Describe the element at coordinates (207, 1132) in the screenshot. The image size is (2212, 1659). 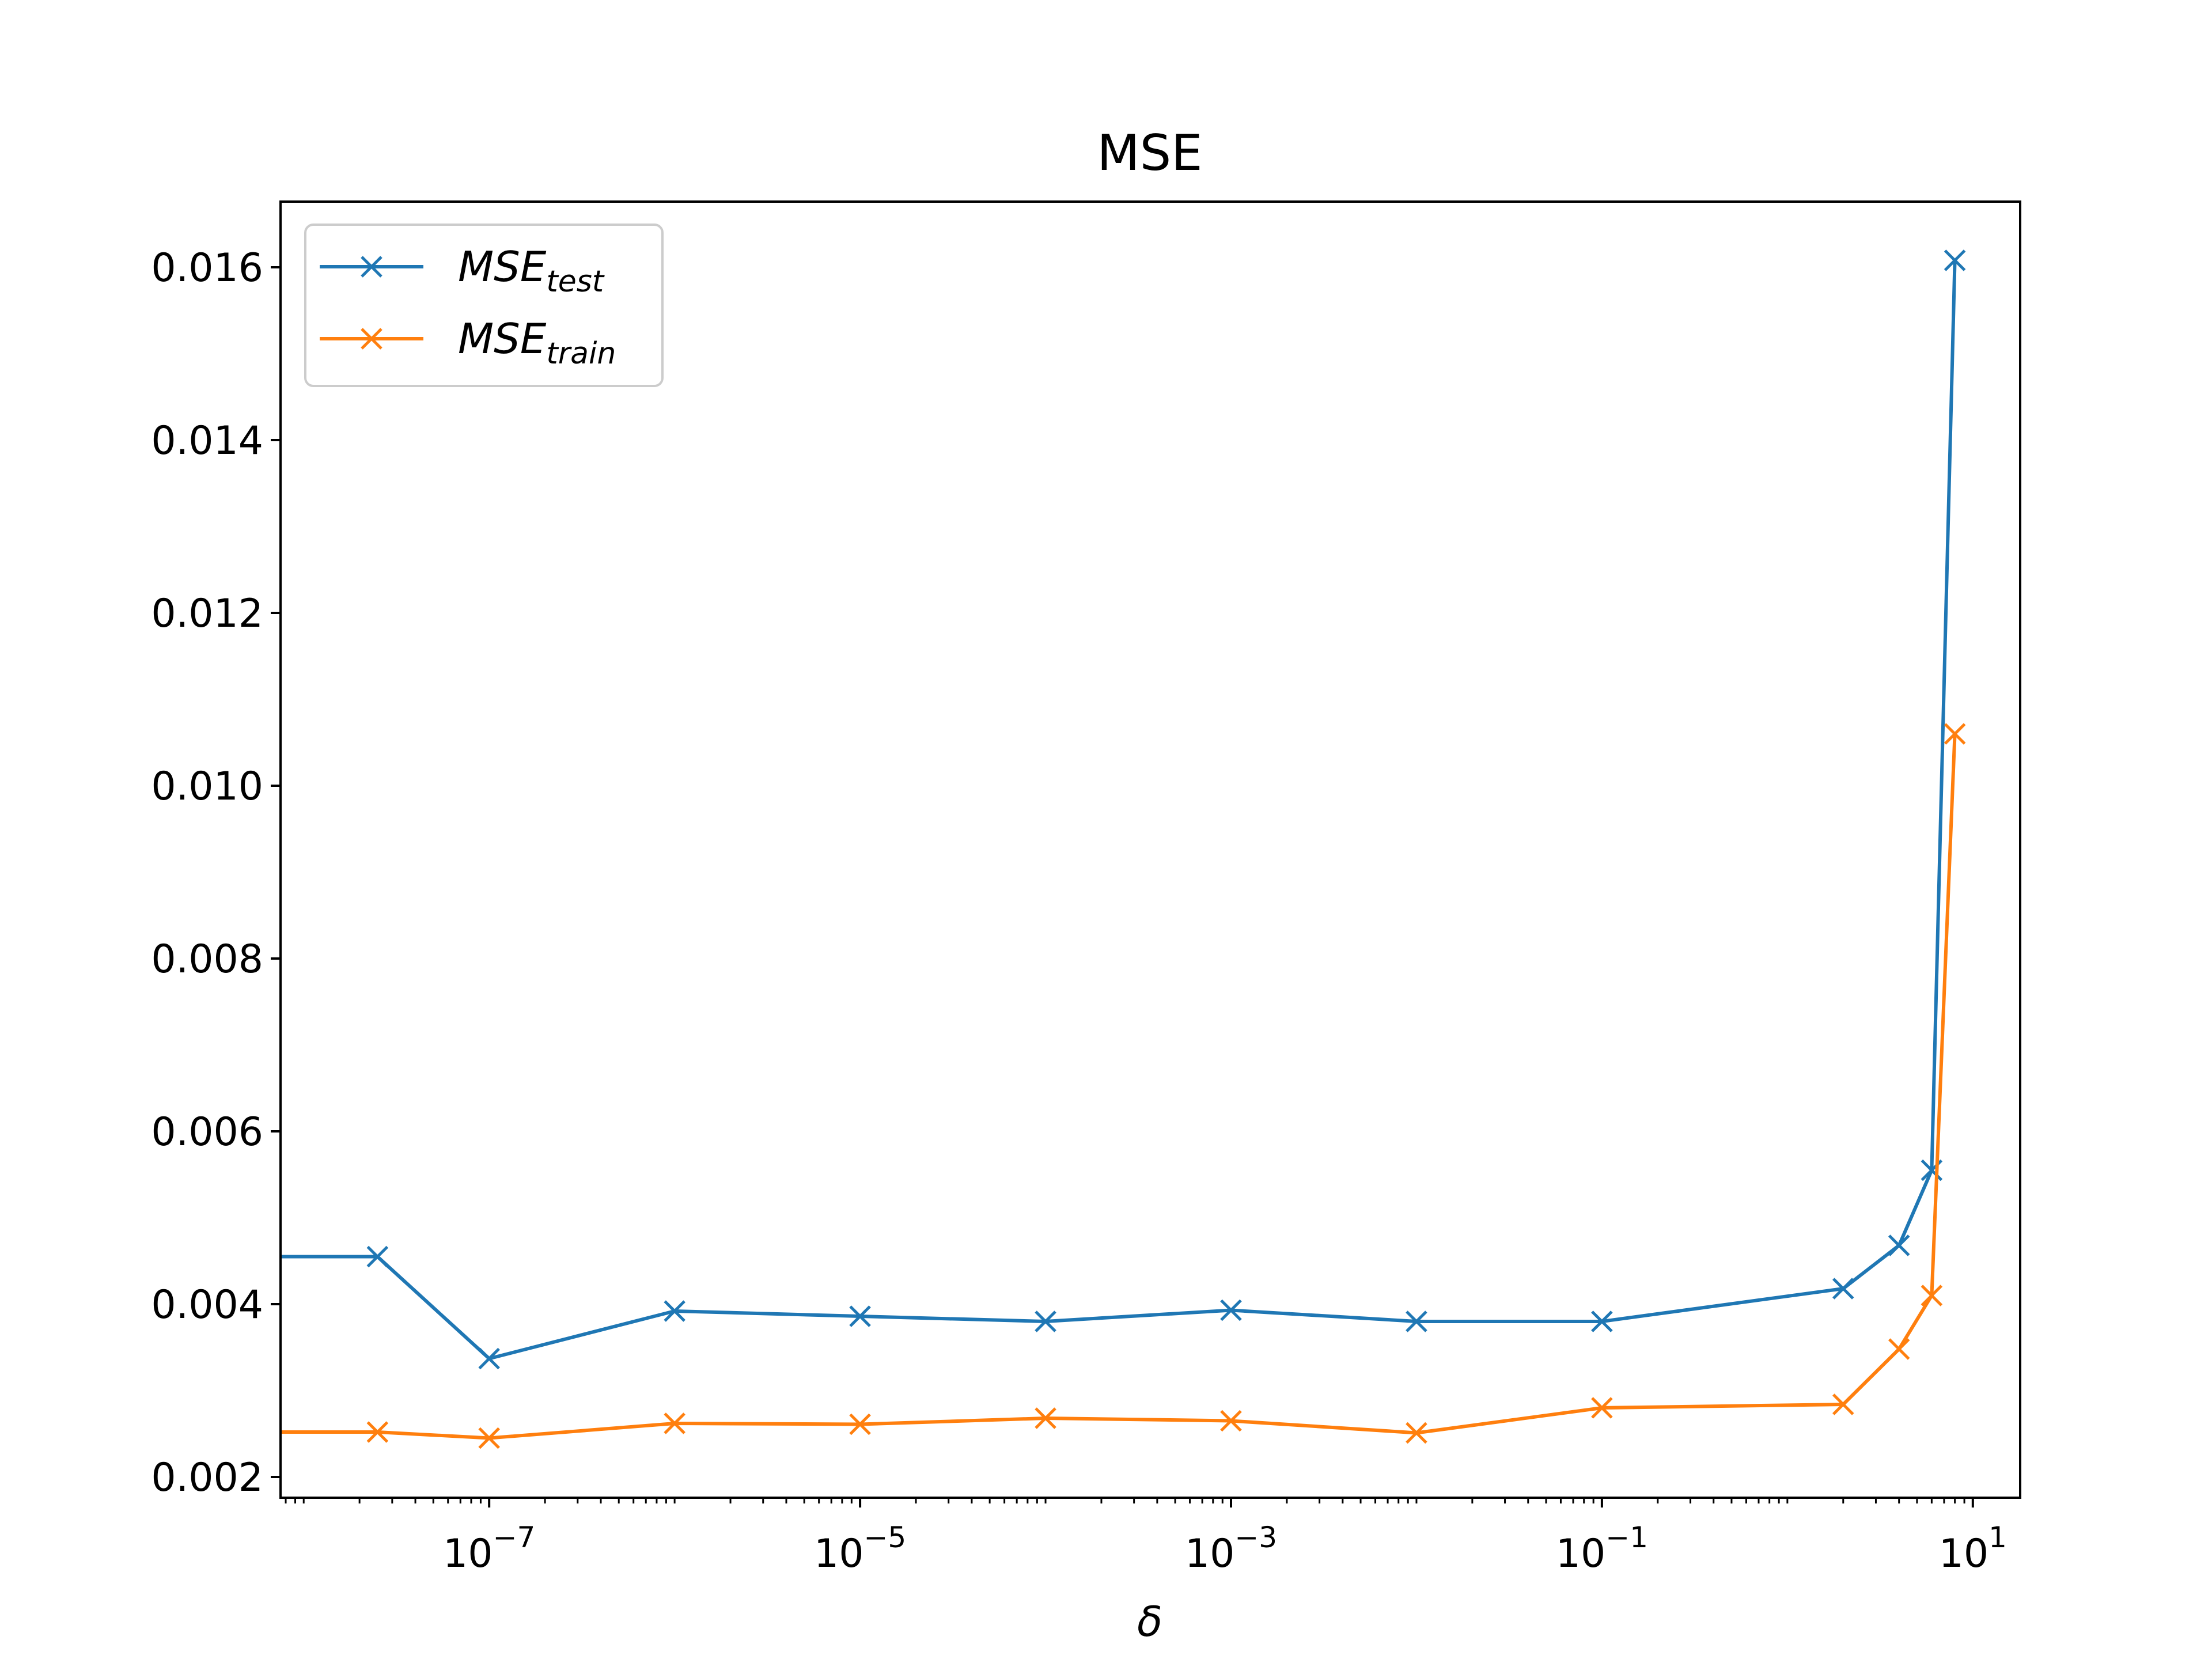
I see `y-tick-label: 0.006` at that location.